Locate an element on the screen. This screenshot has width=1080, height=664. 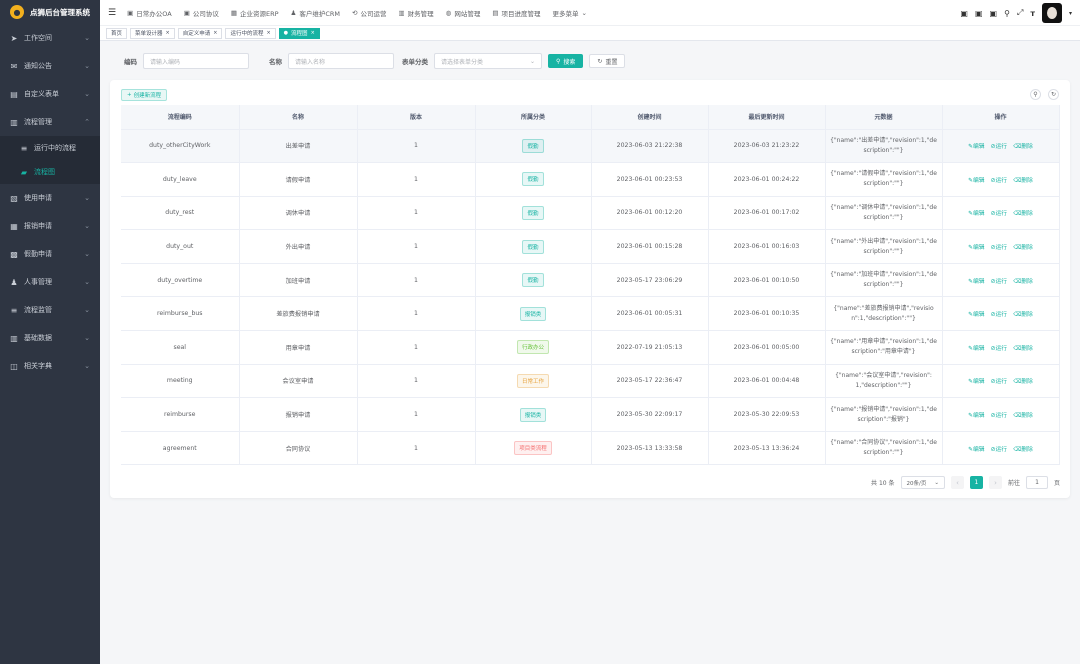
search-toggle-icon: ⚲ is located at coordinates (1035, 94).